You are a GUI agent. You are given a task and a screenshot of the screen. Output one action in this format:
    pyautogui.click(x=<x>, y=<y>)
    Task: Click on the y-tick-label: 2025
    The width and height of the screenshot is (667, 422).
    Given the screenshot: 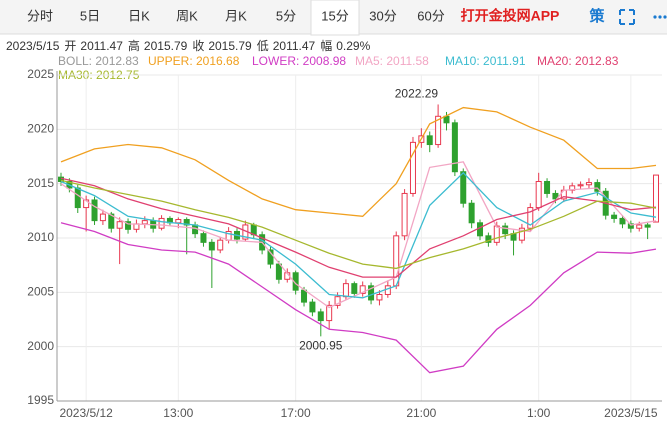 What is the action you would take?
    pyautogui.click(x=40, y=74)
    